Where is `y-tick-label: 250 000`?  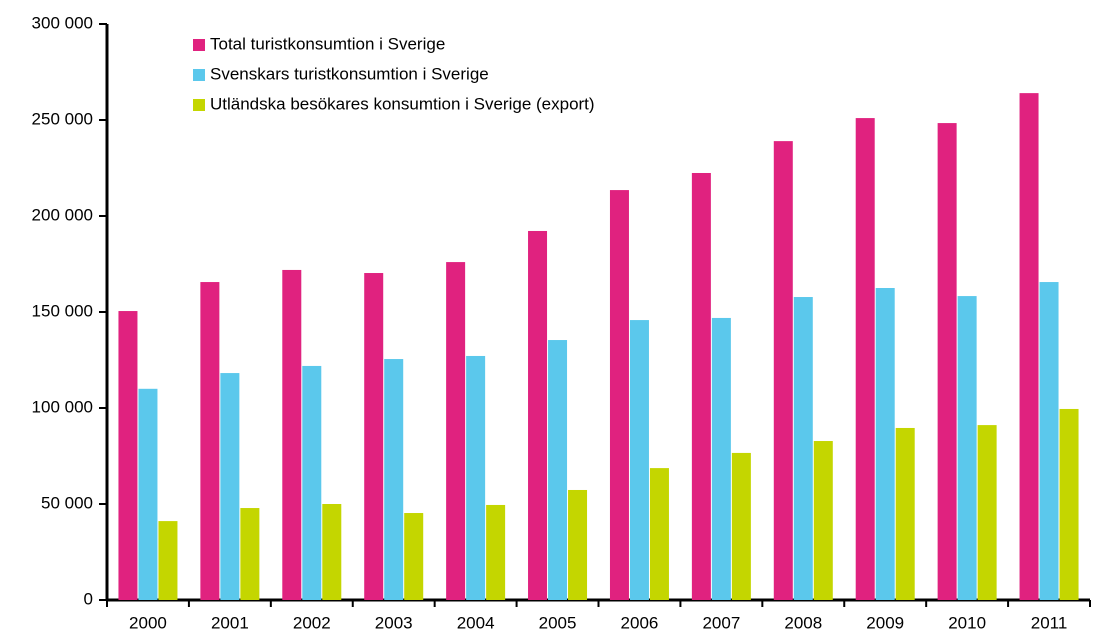
y-tick-label: 250 000 is located at coordinates (62, 118).